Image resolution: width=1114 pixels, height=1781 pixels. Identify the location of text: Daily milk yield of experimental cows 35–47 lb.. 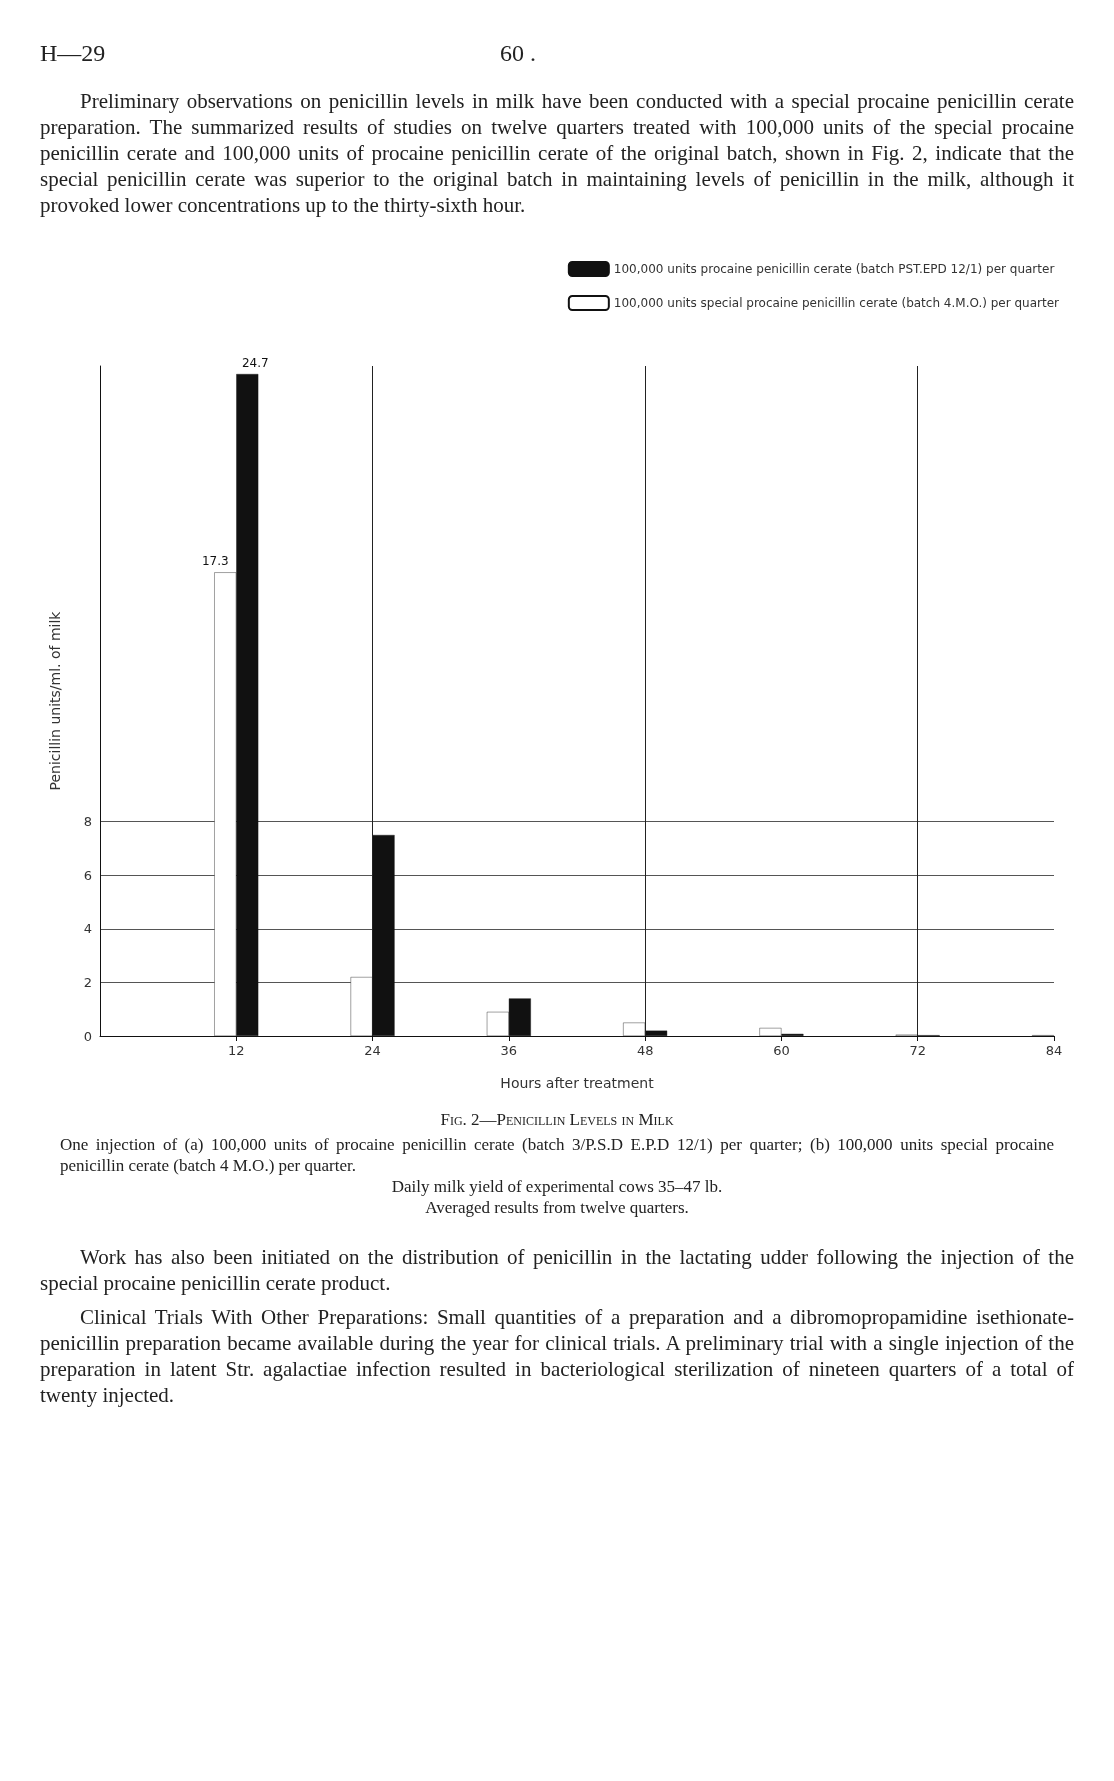
(557, 1186).